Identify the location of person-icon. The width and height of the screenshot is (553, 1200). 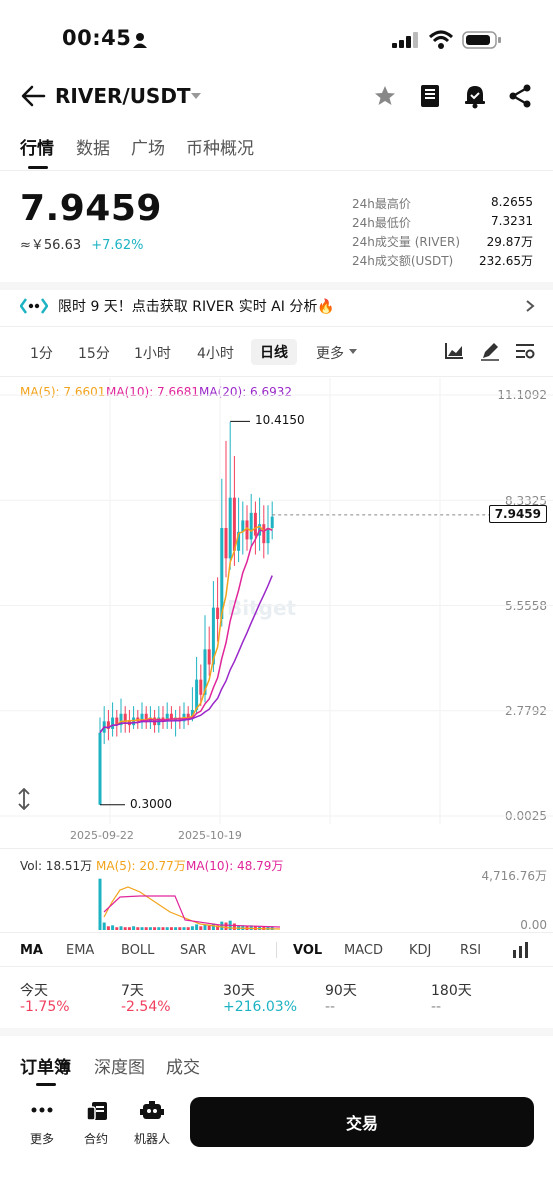
(140, 40).